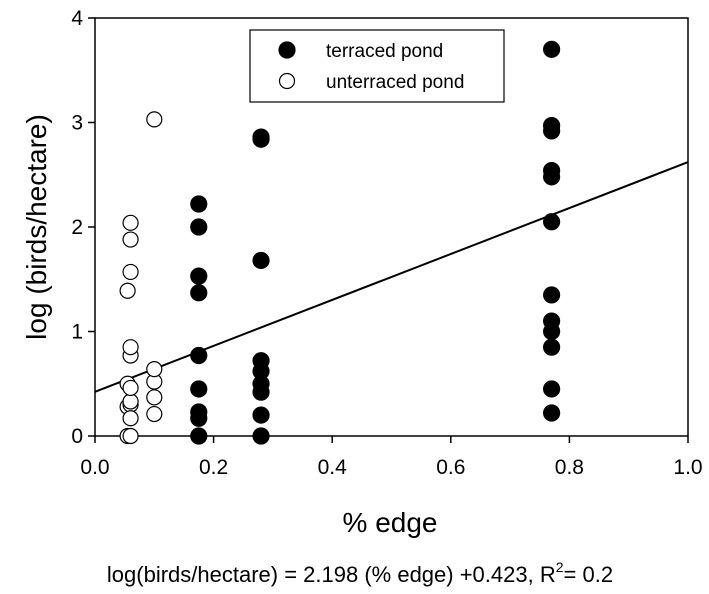 This screenshot has height=594, width=709. What do you see at coordinates (687, 467) in the screenshot?
I see `x-tick-label: 1.0` at bounding box center [687, 467].